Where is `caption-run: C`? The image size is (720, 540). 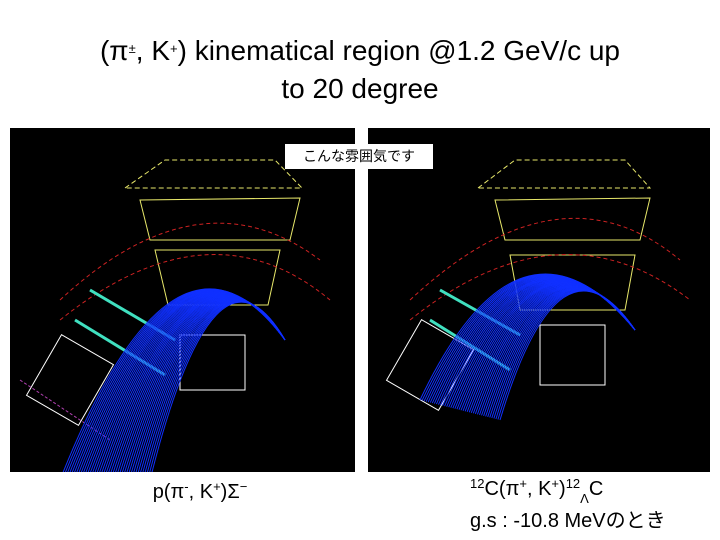 caption-run: C is located at coordinates (596, 489).